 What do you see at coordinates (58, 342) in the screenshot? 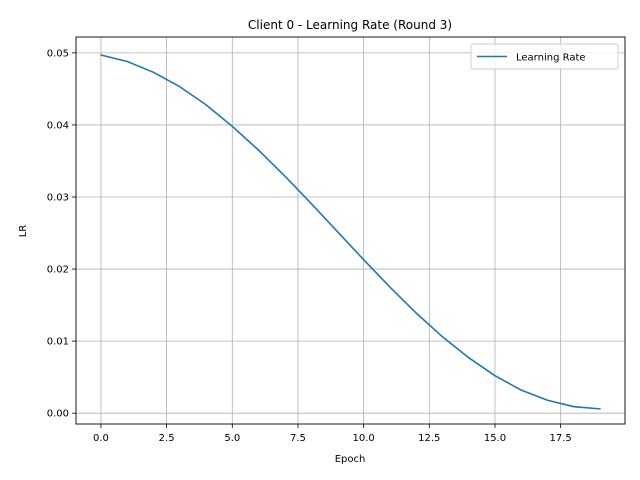
I see `y-tick-label: 0.01` at bounding box center [58, 342].